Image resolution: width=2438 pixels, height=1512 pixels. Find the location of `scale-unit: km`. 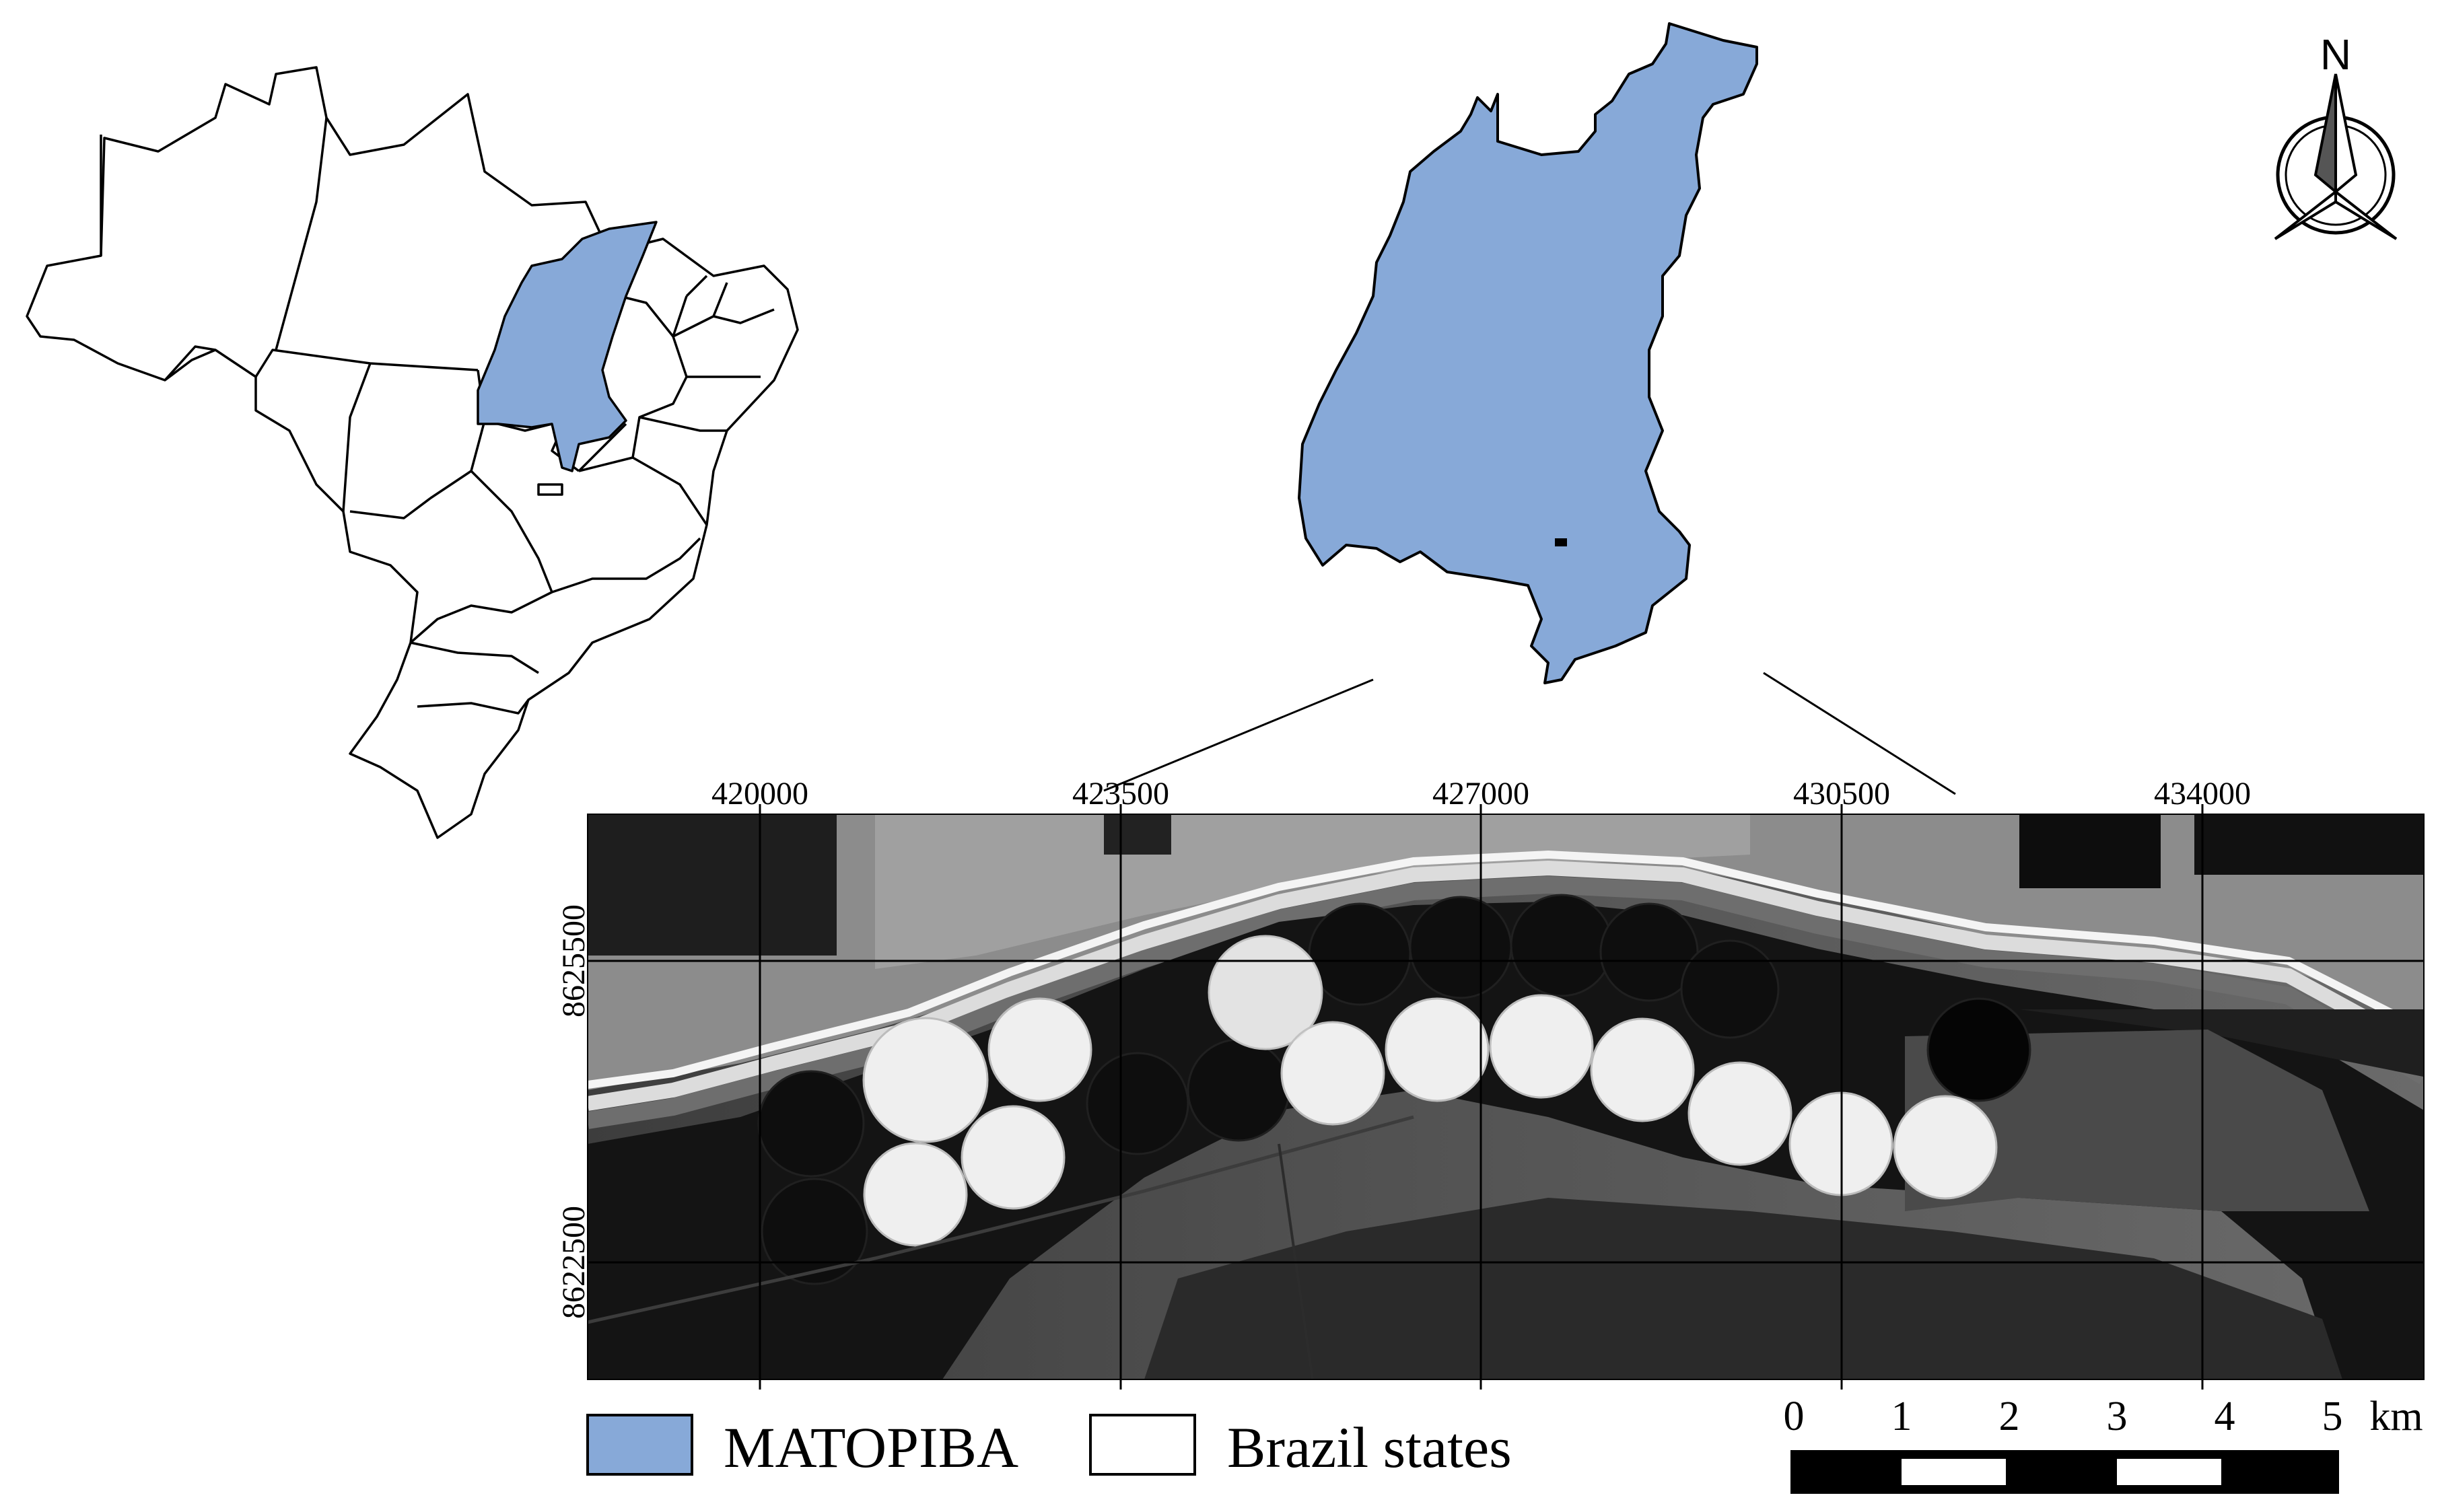

scale-unit: km is located at coordinates (2396, 1416).